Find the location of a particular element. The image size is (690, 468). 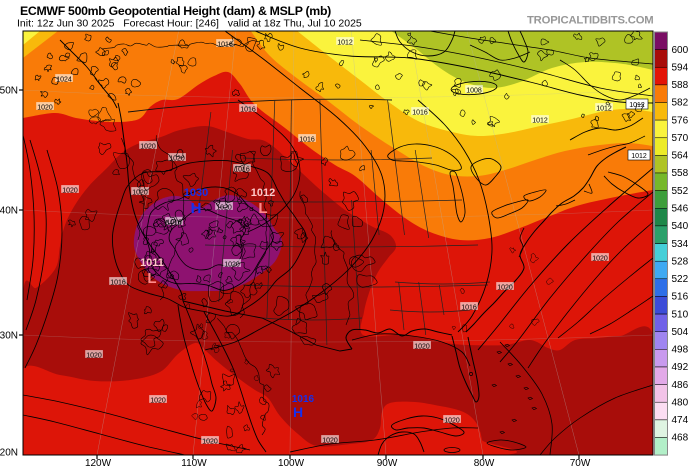

svg-text: 1024 is located at coordinates (64, 80).